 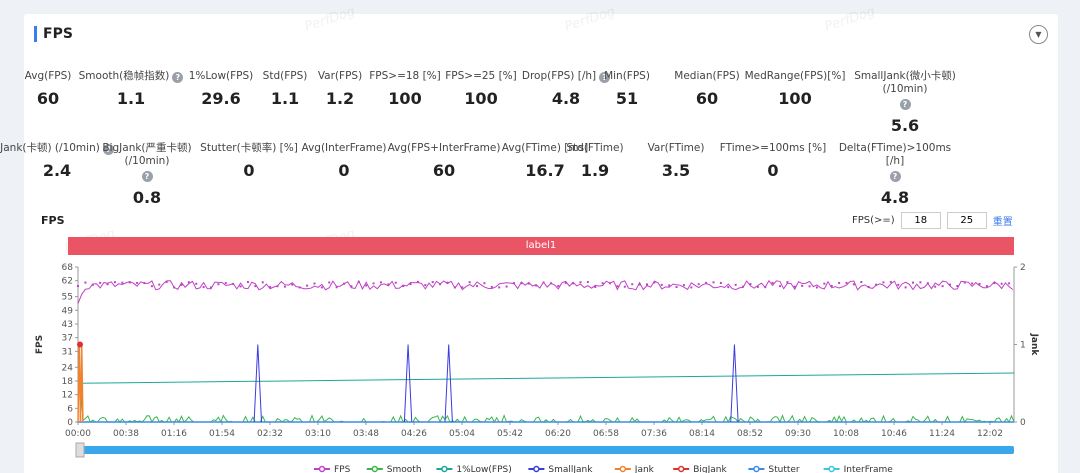 What do you see at coordinates (126, 434) in the screenshot?
I see `x-tick-label: 00:38` at bounding box center [126, 434].